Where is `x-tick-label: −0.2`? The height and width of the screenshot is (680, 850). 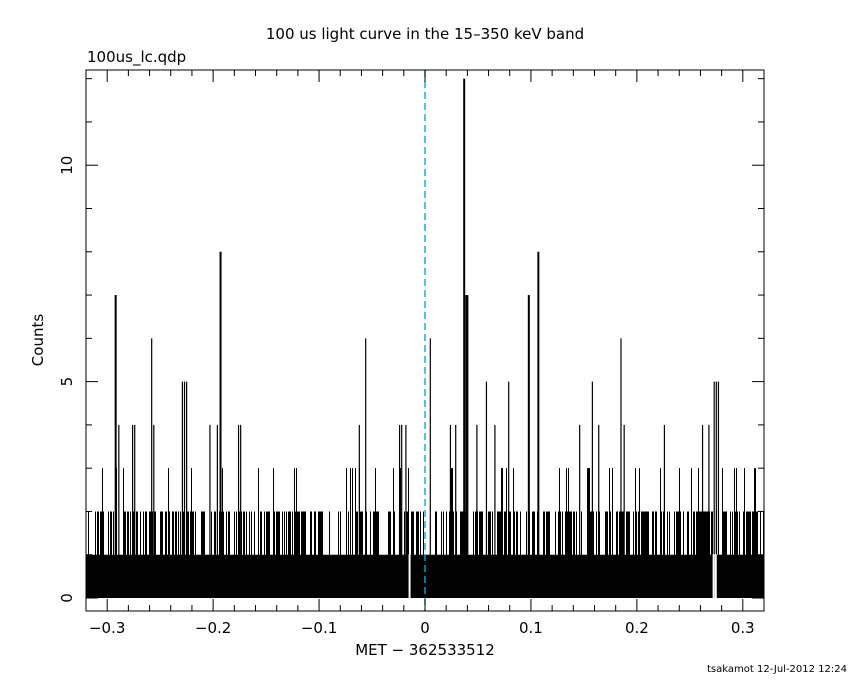 x-tick-label: −0.2 is located at coordinates (213, 628).